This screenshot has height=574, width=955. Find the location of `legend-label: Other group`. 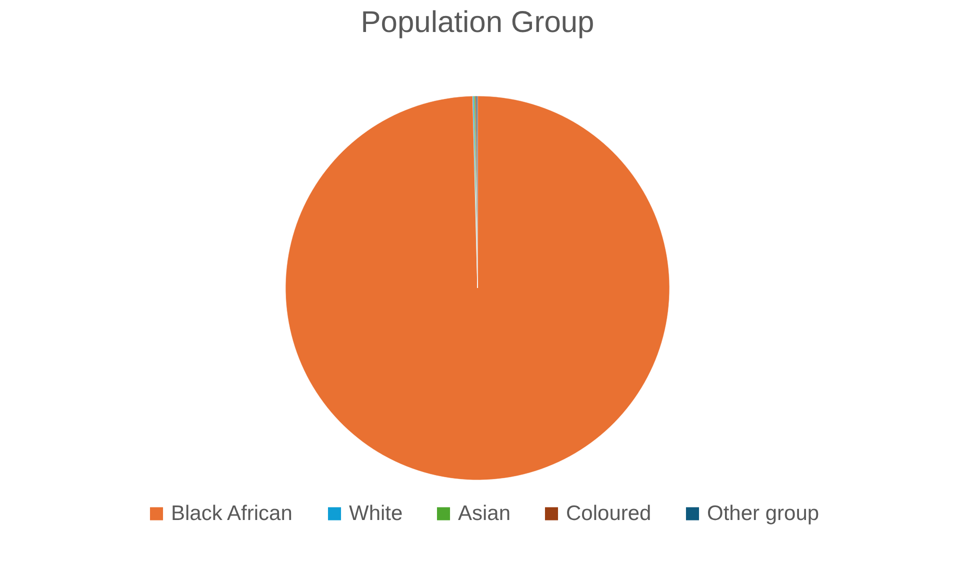

legend-label: Other group is located at coordinates (763, 513).